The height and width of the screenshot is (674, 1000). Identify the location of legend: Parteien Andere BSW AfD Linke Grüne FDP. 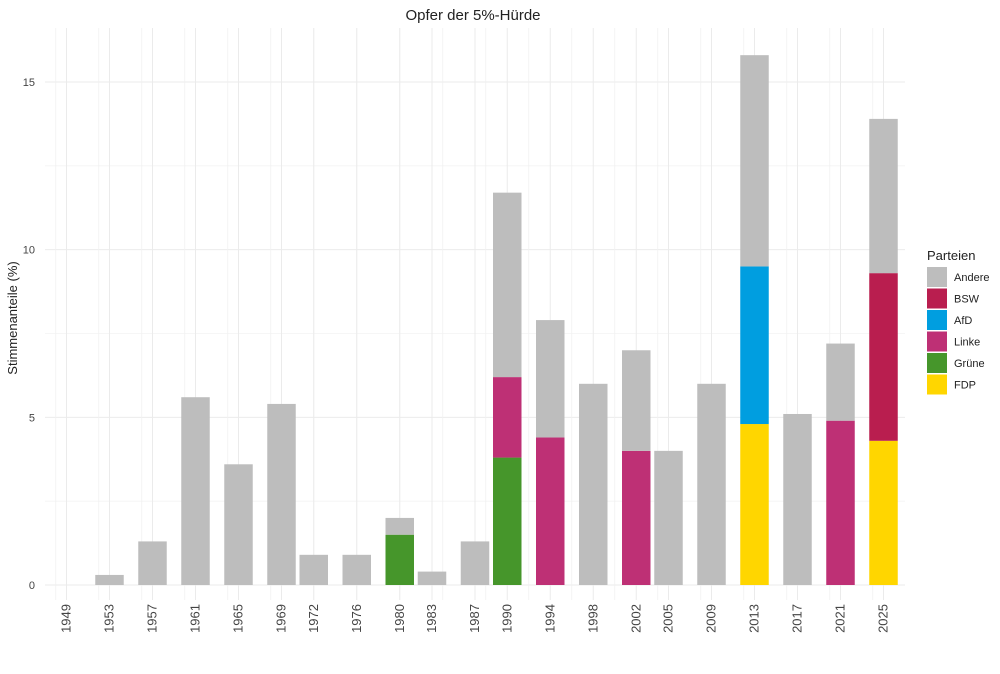
(958, 321).